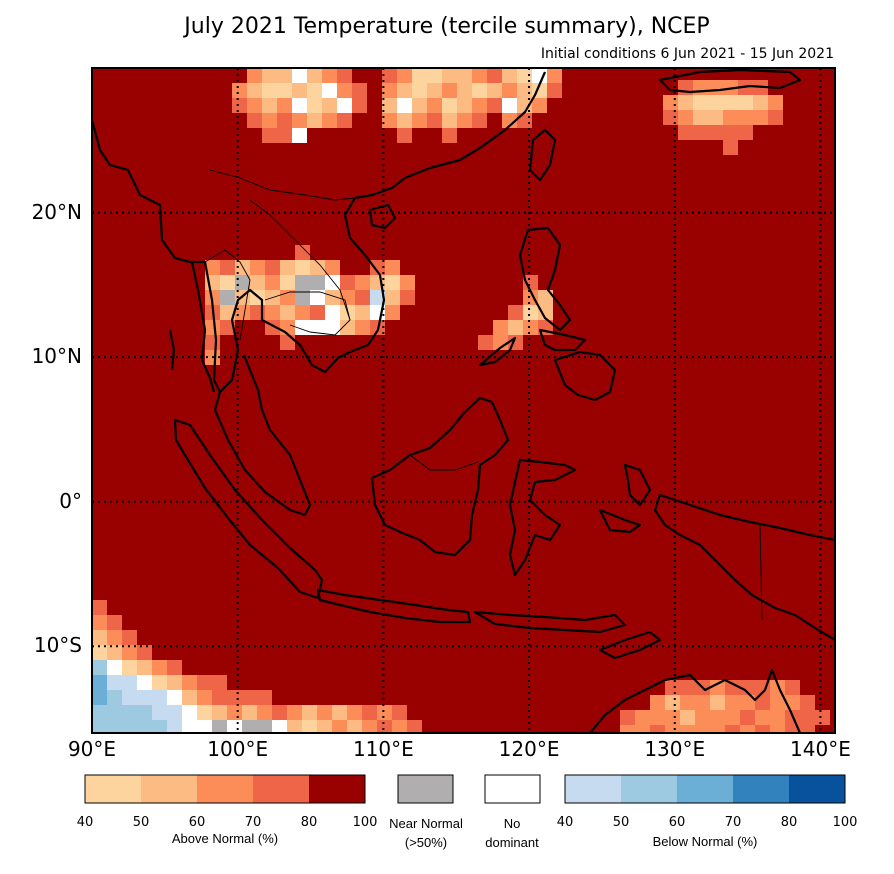 This screenshot has height=874, width=894. Describe the element at coordinates (426, 833) in the screenshot. I see `near-normal-caption: Near Normal (>50%)` at that location.